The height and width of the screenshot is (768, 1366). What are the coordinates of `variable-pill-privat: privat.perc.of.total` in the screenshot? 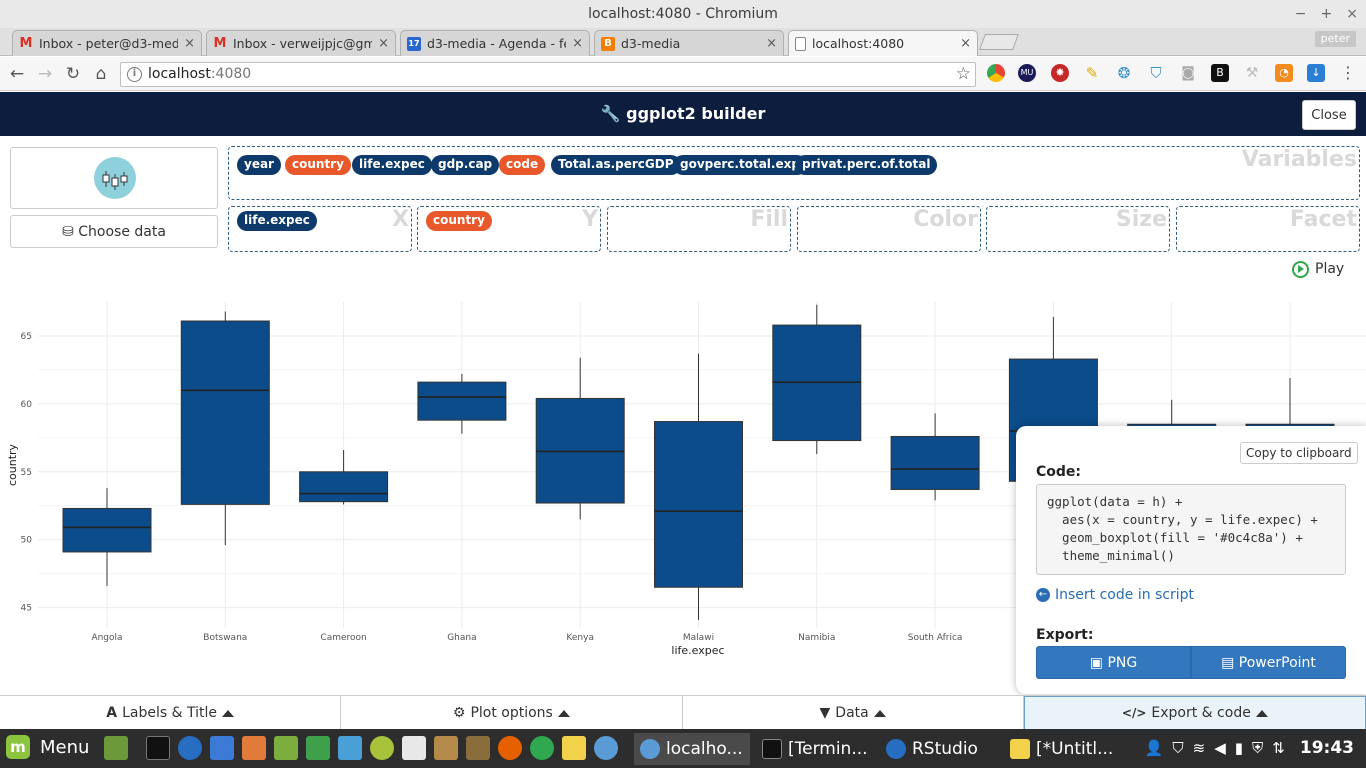 It's located at (866, 165).